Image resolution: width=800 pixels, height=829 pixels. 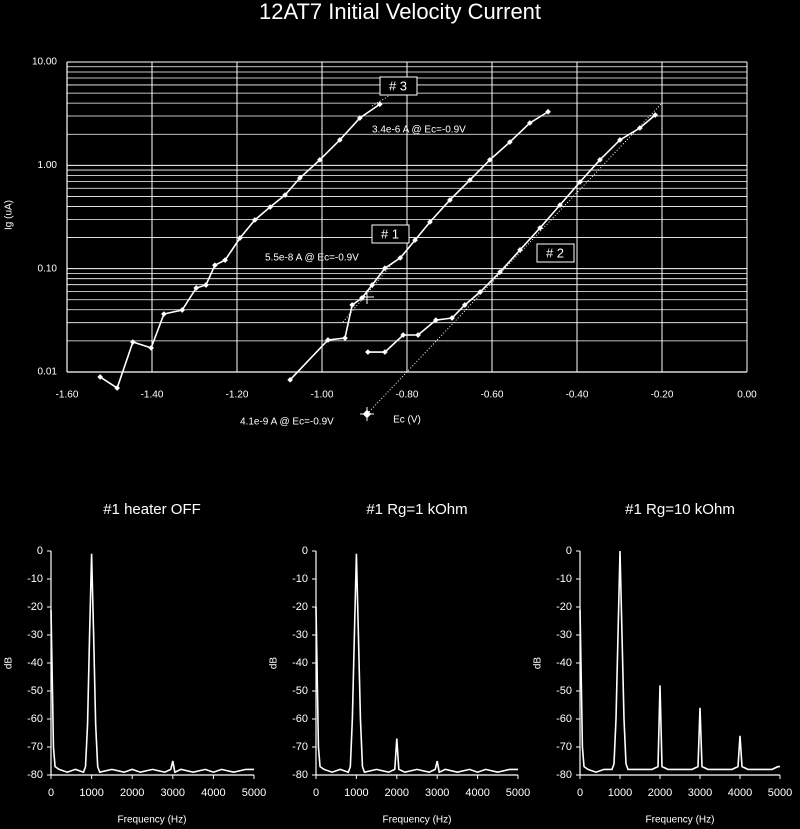 What do you see at coordinates (322, 395) in the screenshot?
I see `x-tick-label: -1.00` at bounding box center [322, 395].